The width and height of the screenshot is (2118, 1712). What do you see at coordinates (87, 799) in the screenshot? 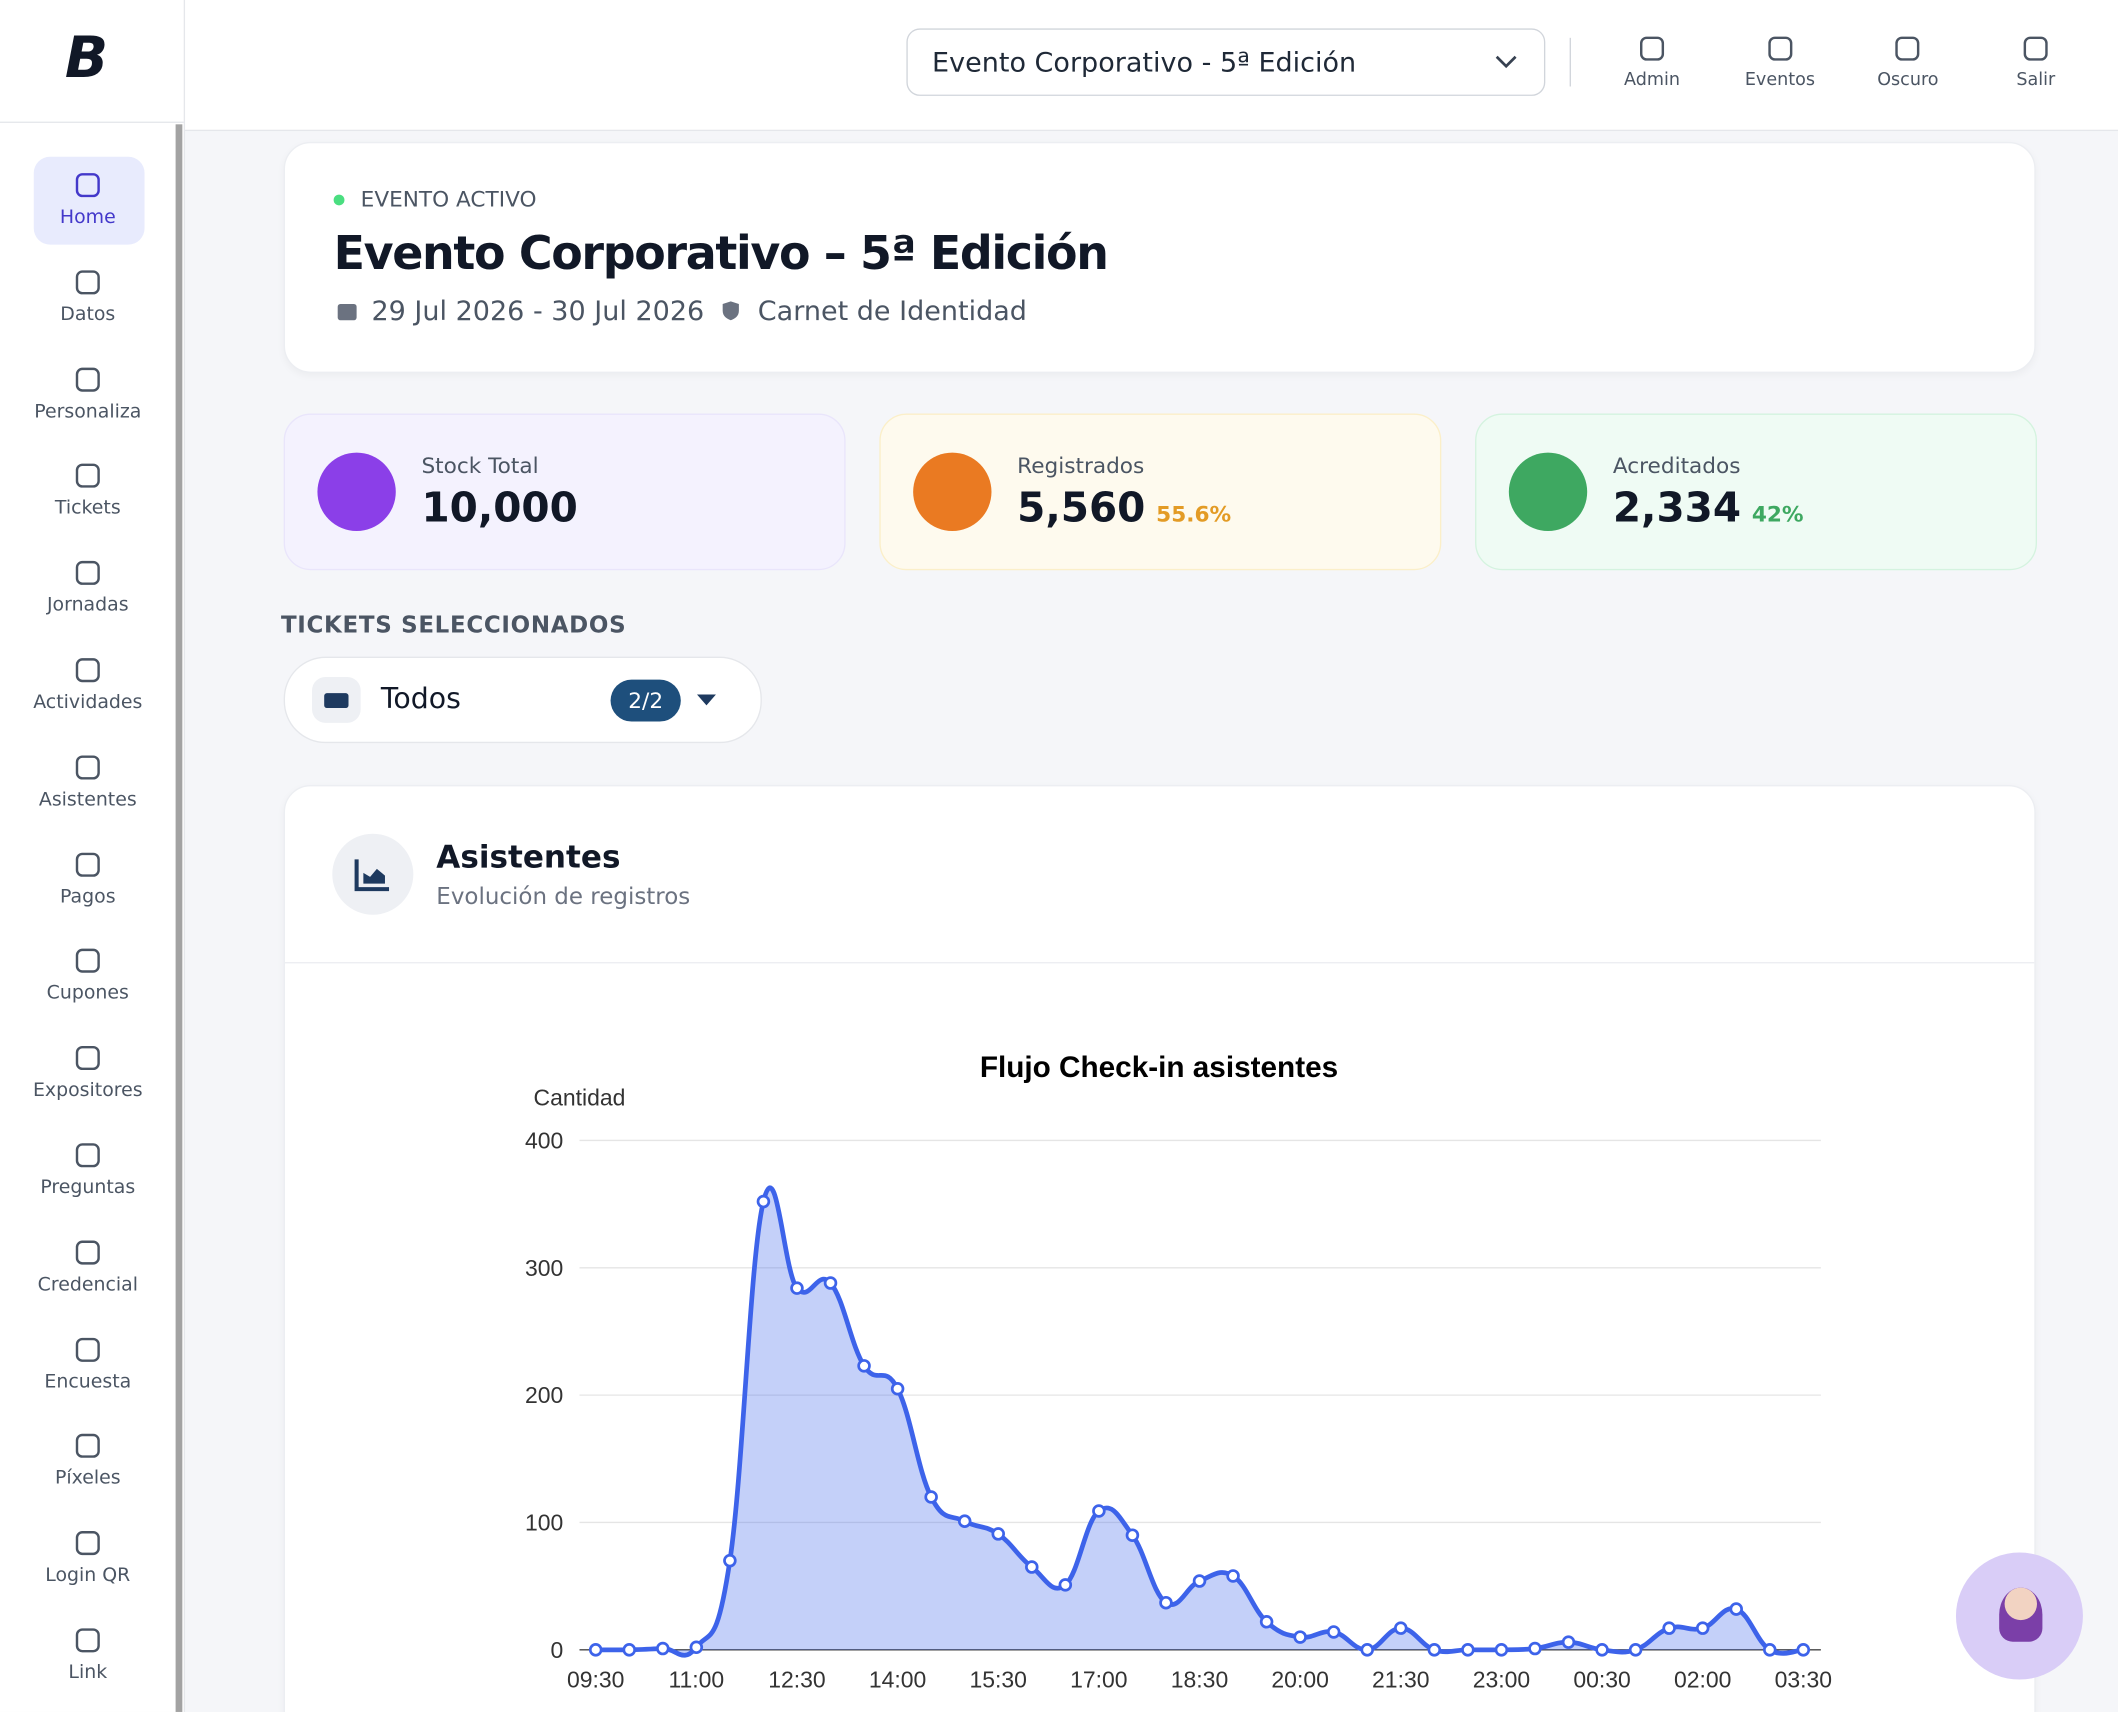
I see `sidebar-label: Asistentes` at bounding box center [87, 799].